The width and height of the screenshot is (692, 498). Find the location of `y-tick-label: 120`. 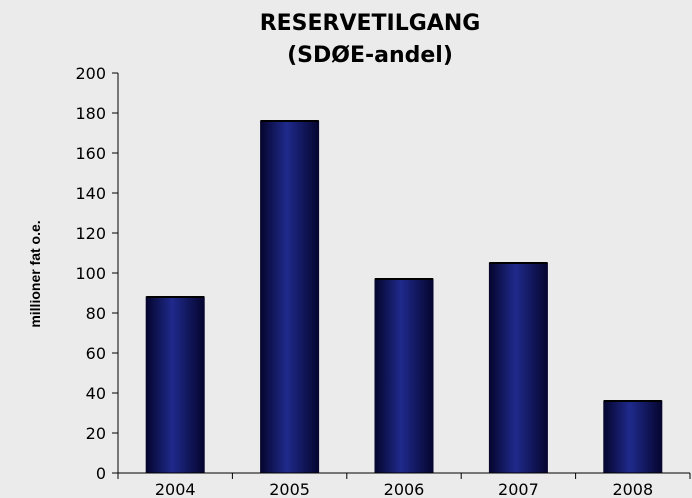

y-tick-label: 120 is located at coordinates (90, 233).